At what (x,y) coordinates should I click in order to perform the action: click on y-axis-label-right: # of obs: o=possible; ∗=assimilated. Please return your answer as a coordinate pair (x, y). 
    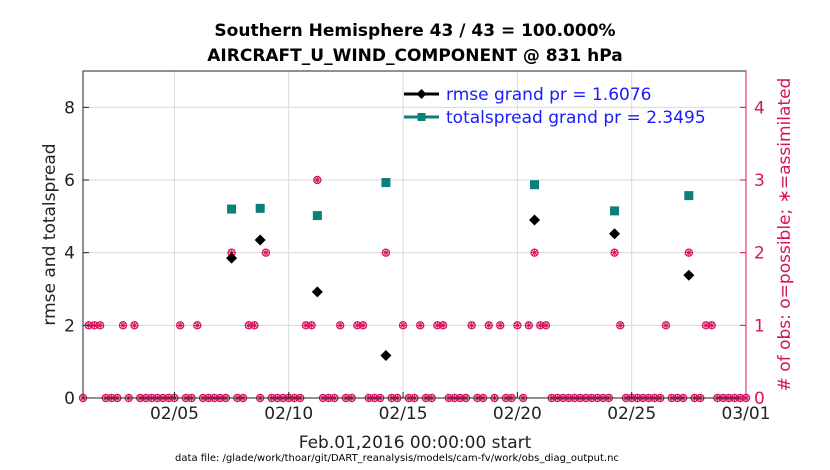
    Looking at the image, I should click on (785, 235).